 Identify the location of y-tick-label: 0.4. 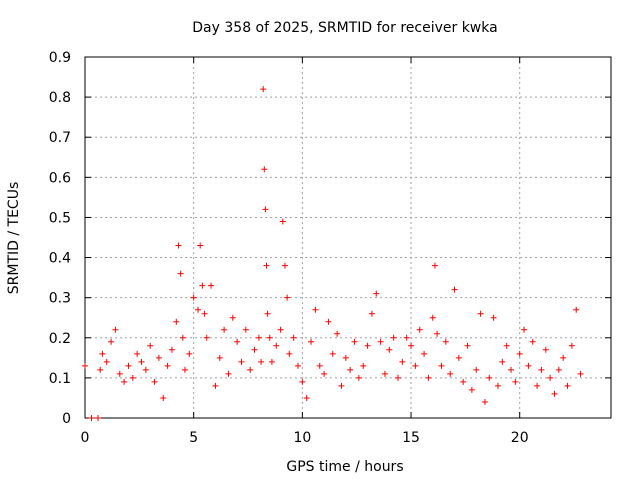
(60, 259).